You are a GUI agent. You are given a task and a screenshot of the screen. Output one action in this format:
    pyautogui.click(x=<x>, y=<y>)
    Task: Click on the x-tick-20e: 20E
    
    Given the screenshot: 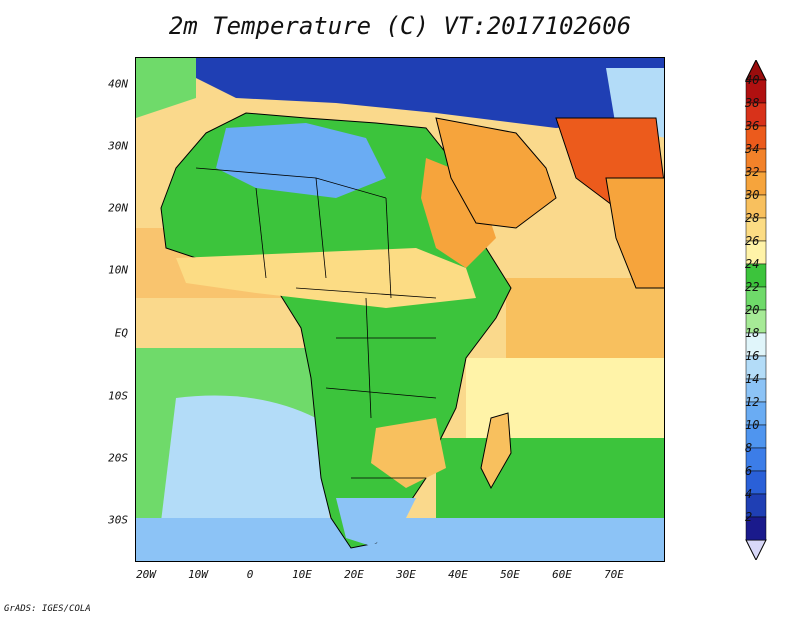 What is the action you would take?
    pyautogui.click(x=354, y=574)
    